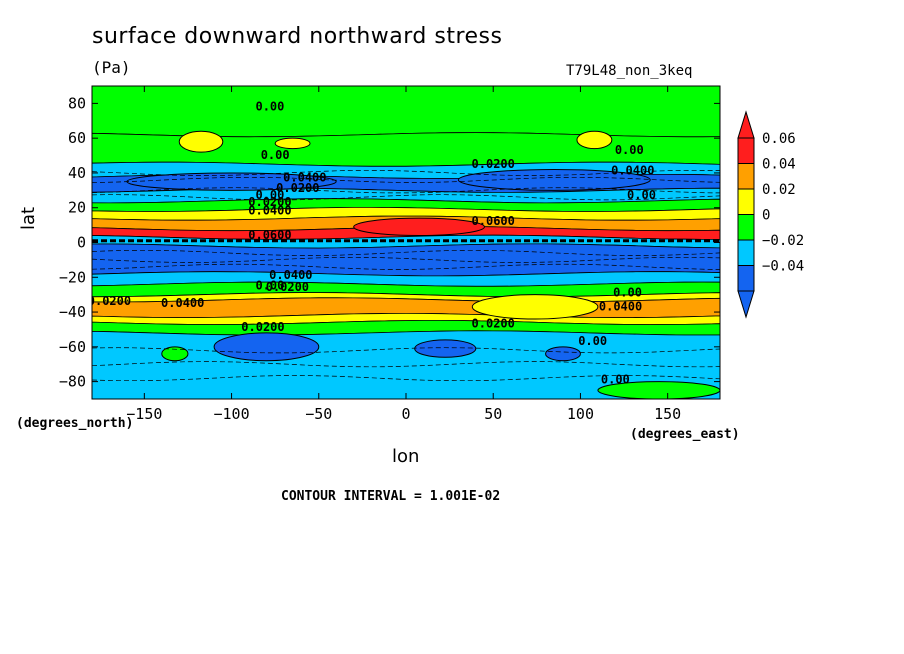 The width and height of the screenshot is (904, 654). Describe the element at coordinates (72, 382) in the screenshot. I see `y-tick-label: −80` at that location.